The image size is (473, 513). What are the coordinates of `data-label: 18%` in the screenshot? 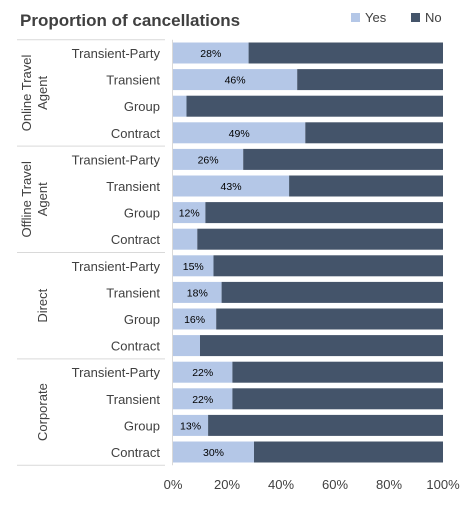 It's located at (197, 293).